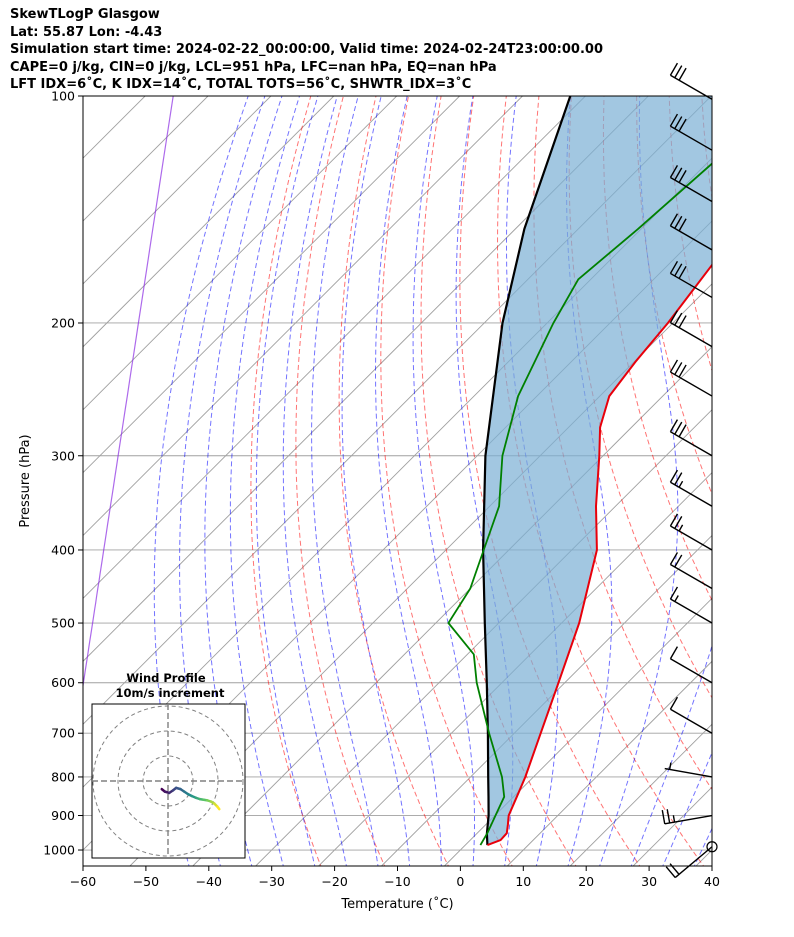 The height and width of the screenshot is (937, 794). I want to click on wind-barbs, so click(689, 470).